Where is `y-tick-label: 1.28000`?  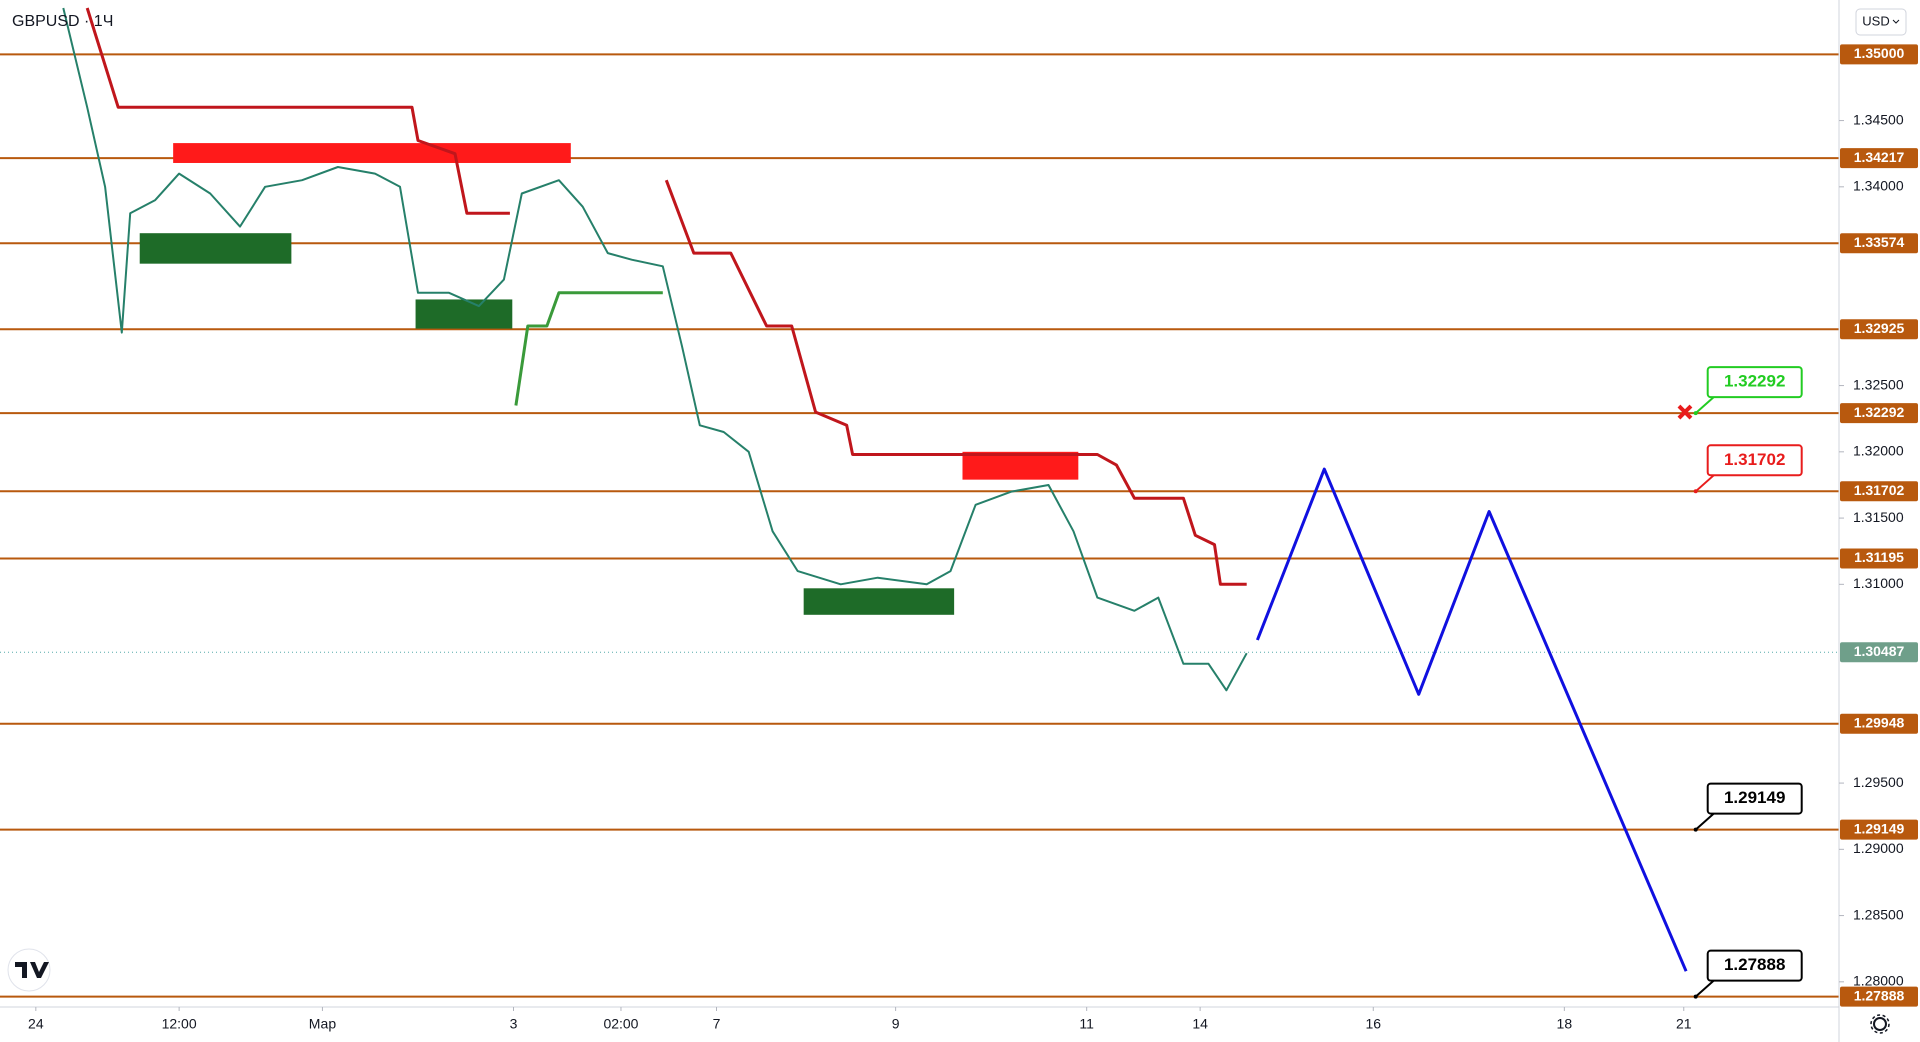 y-tick-label: 1.28000 is located at coordinates (1878, 981).